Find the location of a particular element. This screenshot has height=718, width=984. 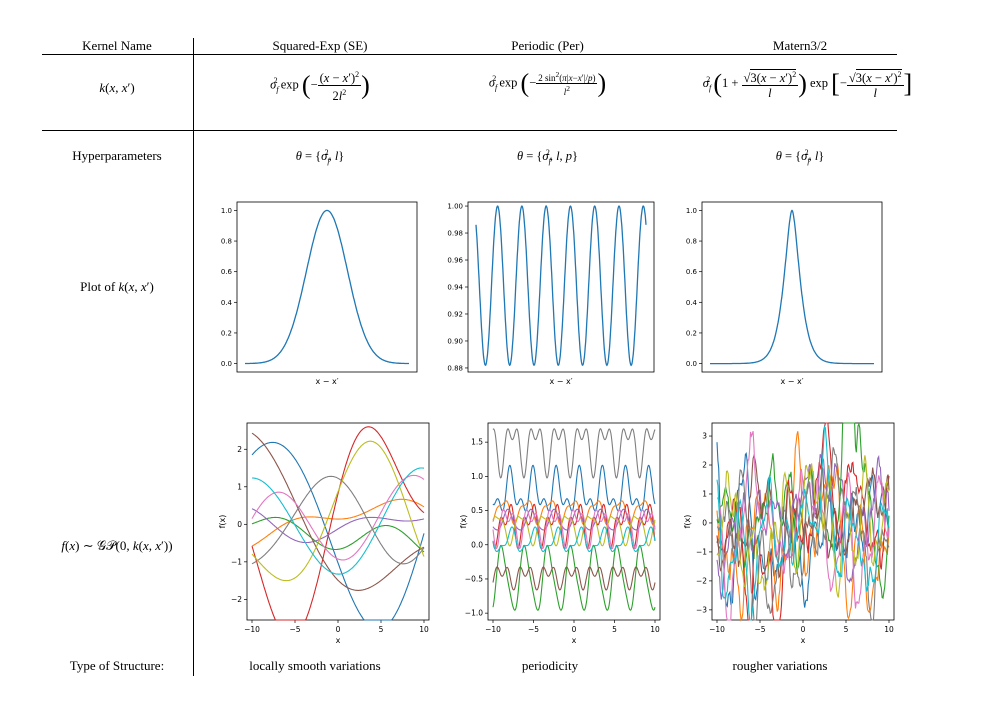

structure-matern: rougher variations is located at coordinates (780, 665).